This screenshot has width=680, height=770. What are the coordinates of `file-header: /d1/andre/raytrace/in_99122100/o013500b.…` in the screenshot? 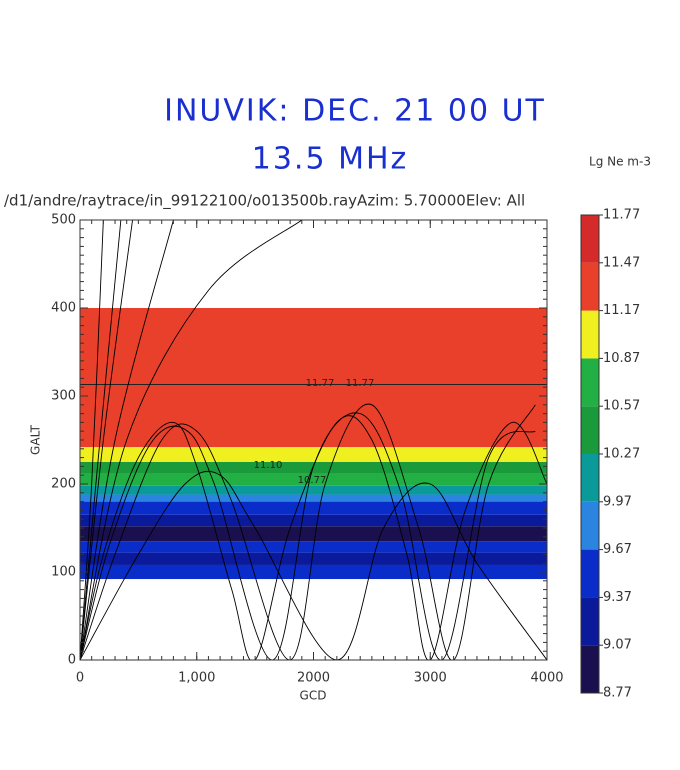 It's located at (264, 201).